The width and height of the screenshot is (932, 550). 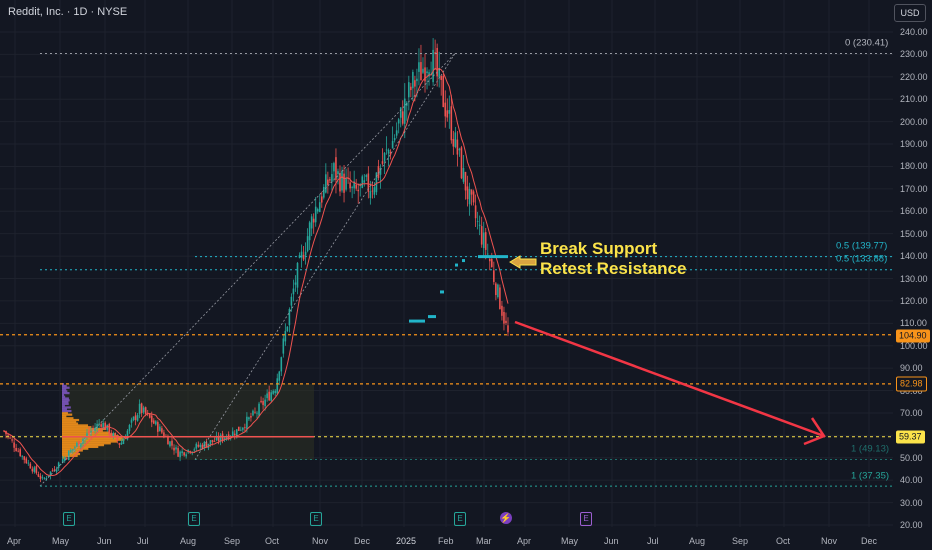 I want to click on price-tick-label: 170.00, so click(x=914, y=189).